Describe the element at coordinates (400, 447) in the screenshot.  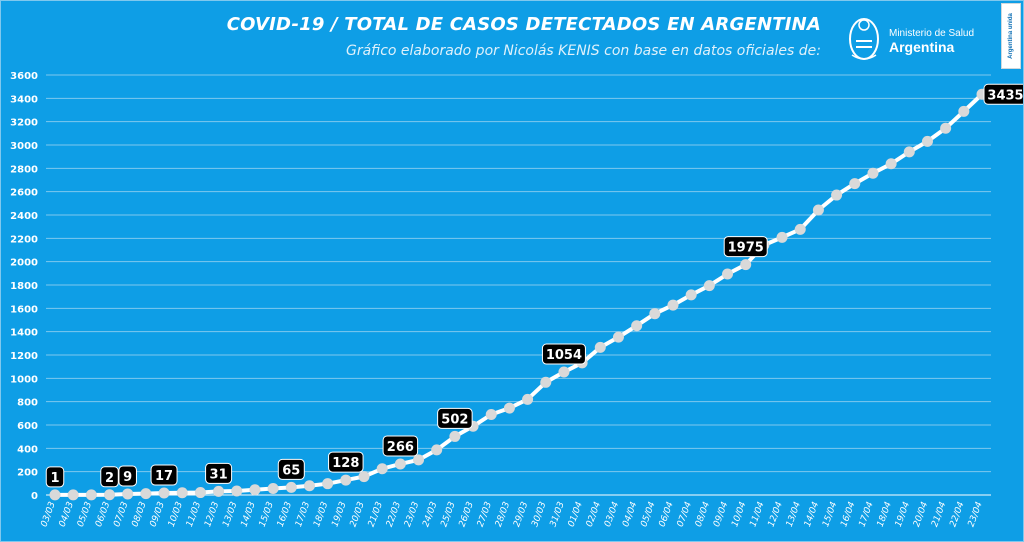
I see `data-label: 266` at that location.